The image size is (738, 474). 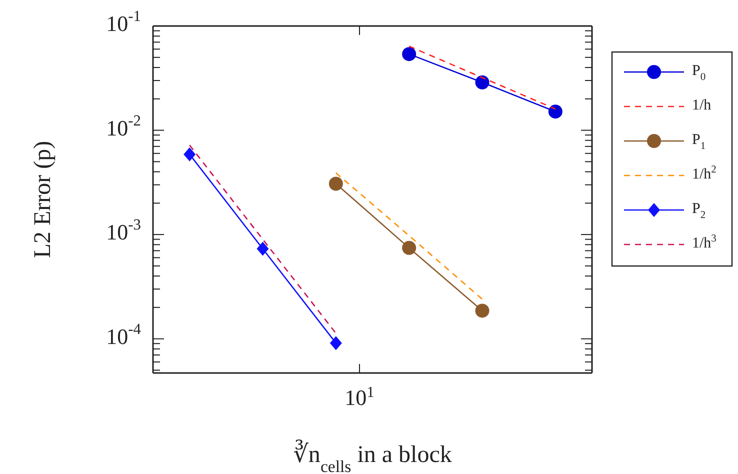 I want to click on legend-label: 1/h$^{3}$, so click(x=704, y=242).